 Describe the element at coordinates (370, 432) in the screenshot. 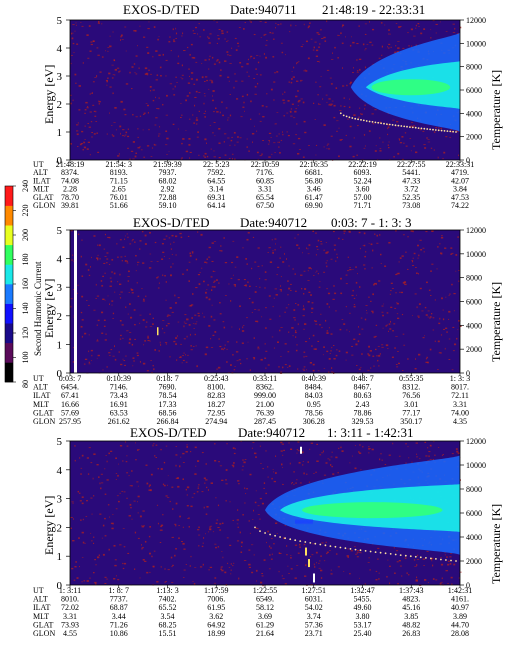

I see `panel-3-time-range: 1: 3:11 - 1:42:31` at that location.